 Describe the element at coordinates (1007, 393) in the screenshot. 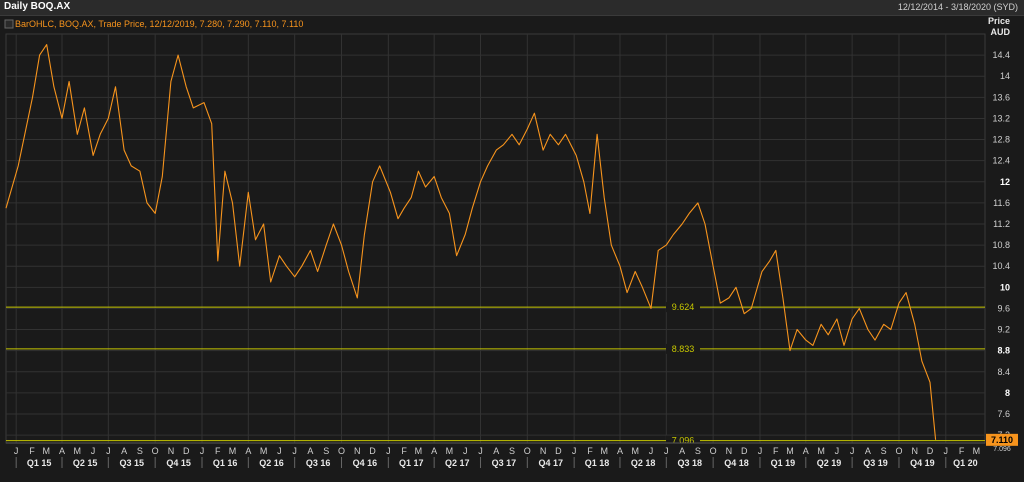

I see `y-tick-label: 8` at that location.